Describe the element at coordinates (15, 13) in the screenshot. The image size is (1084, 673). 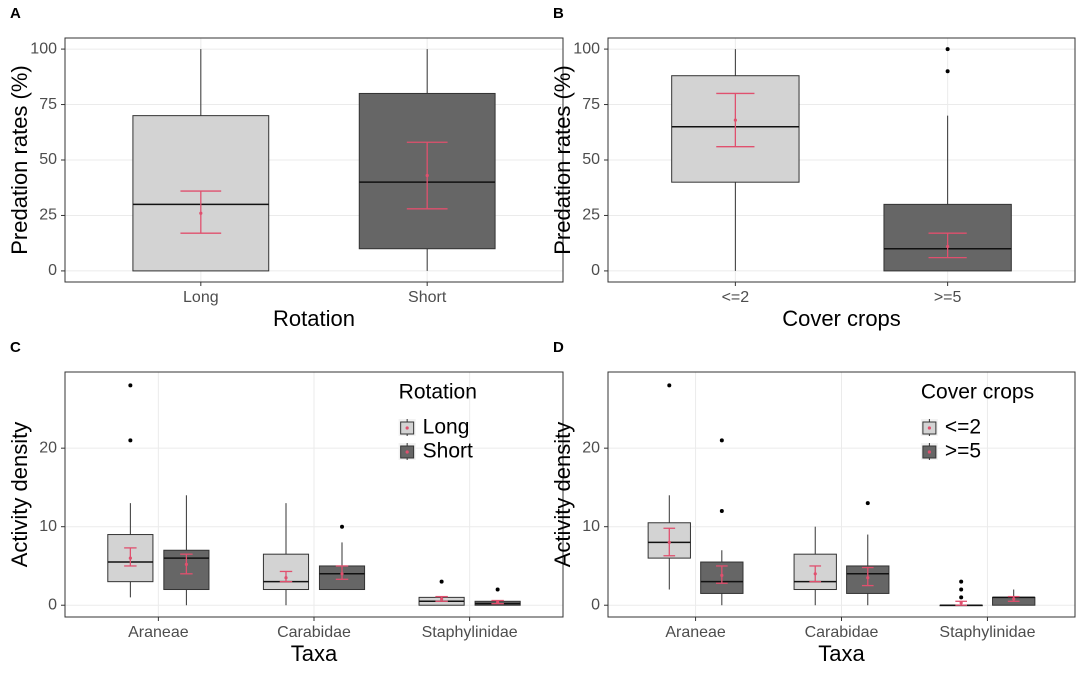
I see `panel-label: A` at that location.